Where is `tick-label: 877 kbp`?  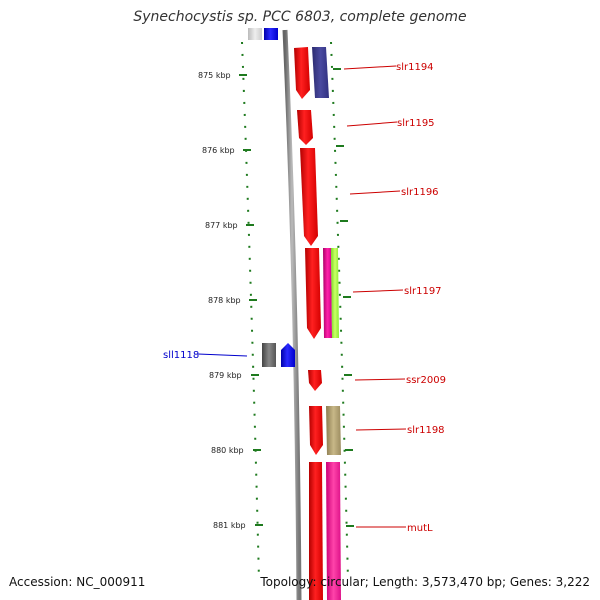
tick-label: 877 kbp is located at coordinates (221, 225).